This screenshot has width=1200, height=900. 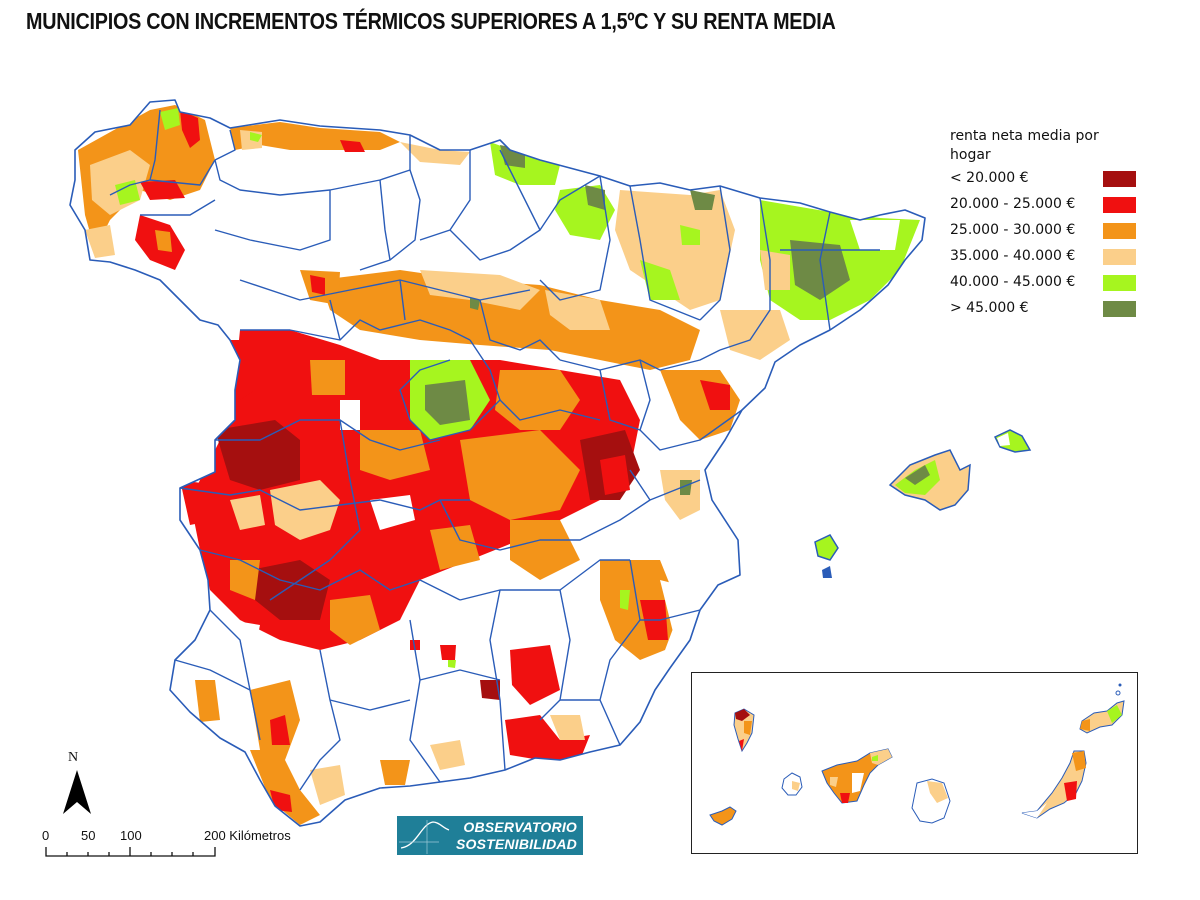 I want to click on observatorio-sostenibilidad-logo: OBSERVATORIO SOSTENIBILIDAD, so click(x=490, y=835).